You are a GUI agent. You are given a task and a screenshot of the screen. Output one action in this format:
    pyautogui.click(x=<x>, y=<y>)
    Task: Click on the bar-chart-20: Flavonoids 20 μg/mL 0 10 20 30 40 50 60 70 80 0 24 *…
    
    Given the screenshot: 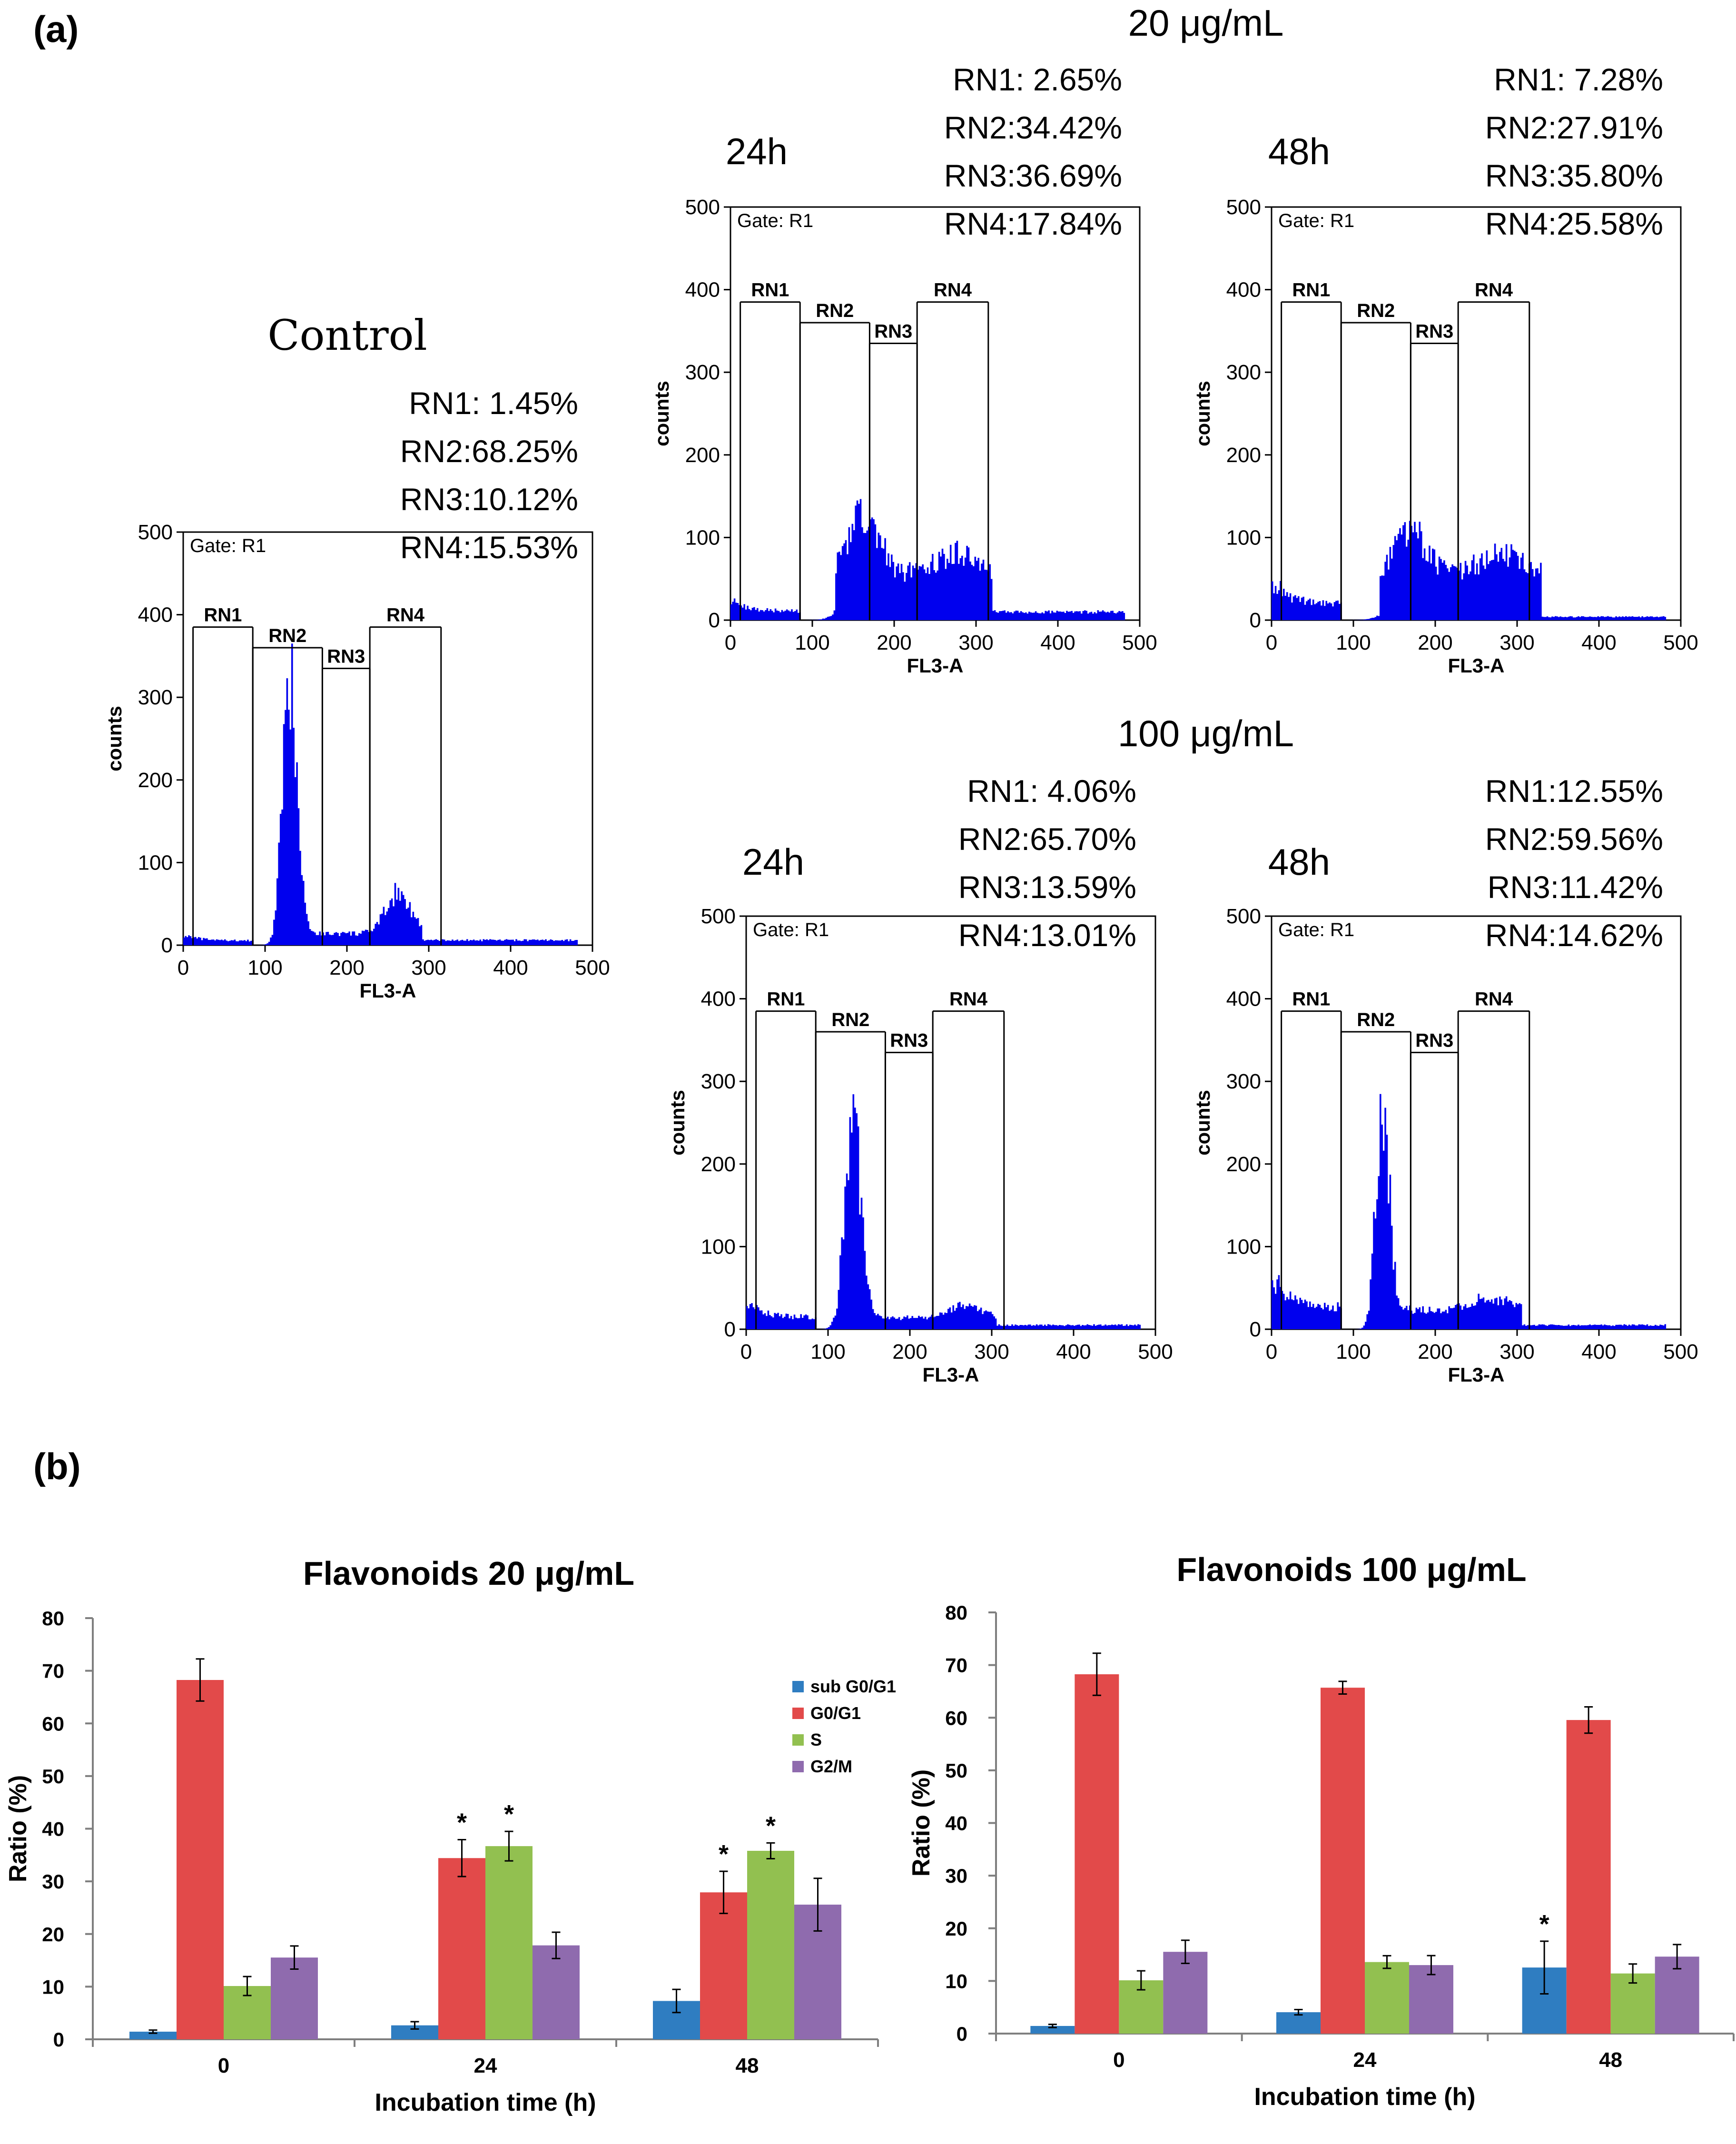 What is the action you would take?
    pyautogui.click(x=450, y=1836)
    